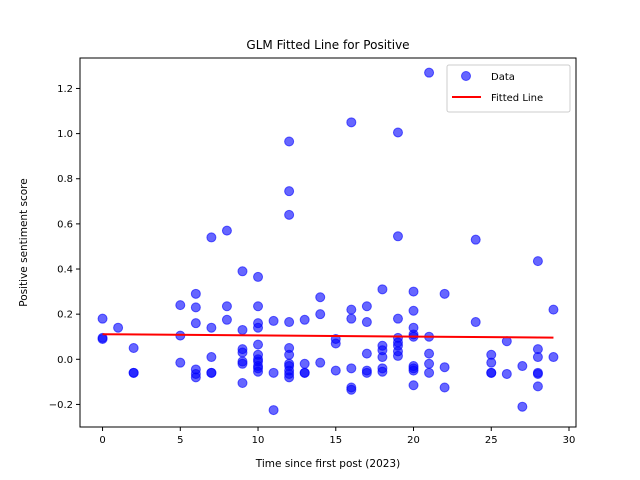 This screenshot has height=480, width=640. What do you see at coordinates (569, 440) in the screenshot?
I see `x-tick-label: 30` at bounding box center [569, 440].